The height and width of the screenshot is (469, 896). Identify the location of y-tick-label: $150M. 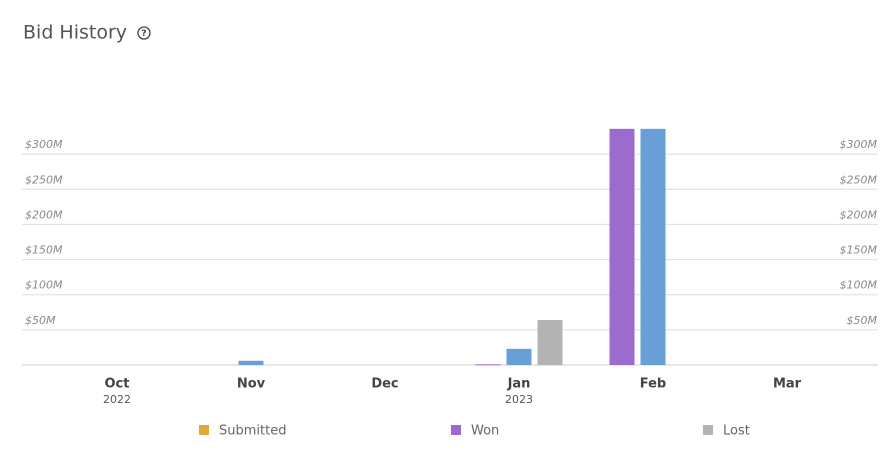
(44, 250).